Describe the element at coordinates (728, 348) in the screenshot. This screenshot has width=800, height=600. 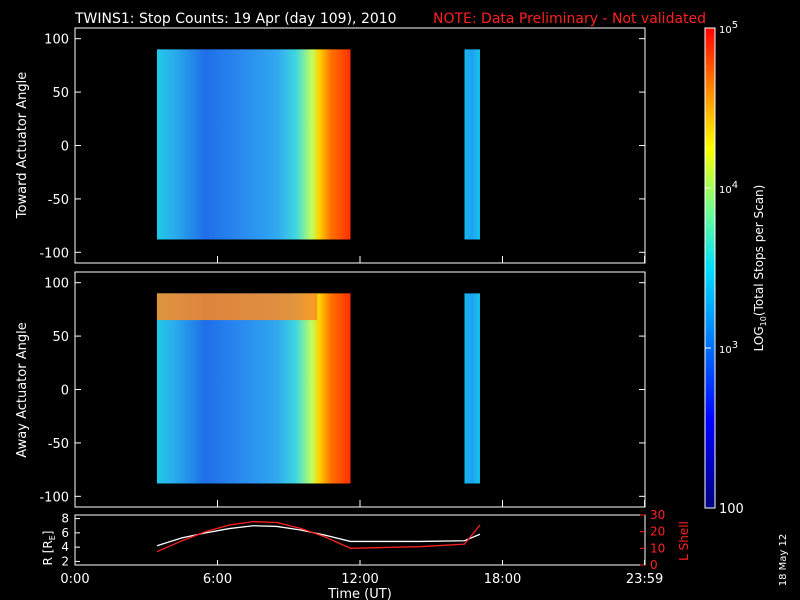
I see `colorbar-tick-label: 10³` at that location.